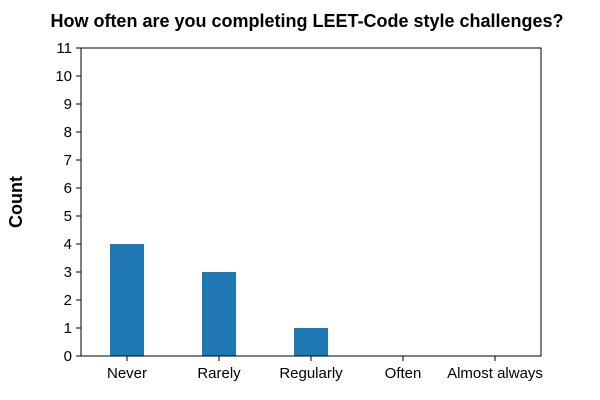  I want to click on y-tick-label: 8, so click(68, 132).